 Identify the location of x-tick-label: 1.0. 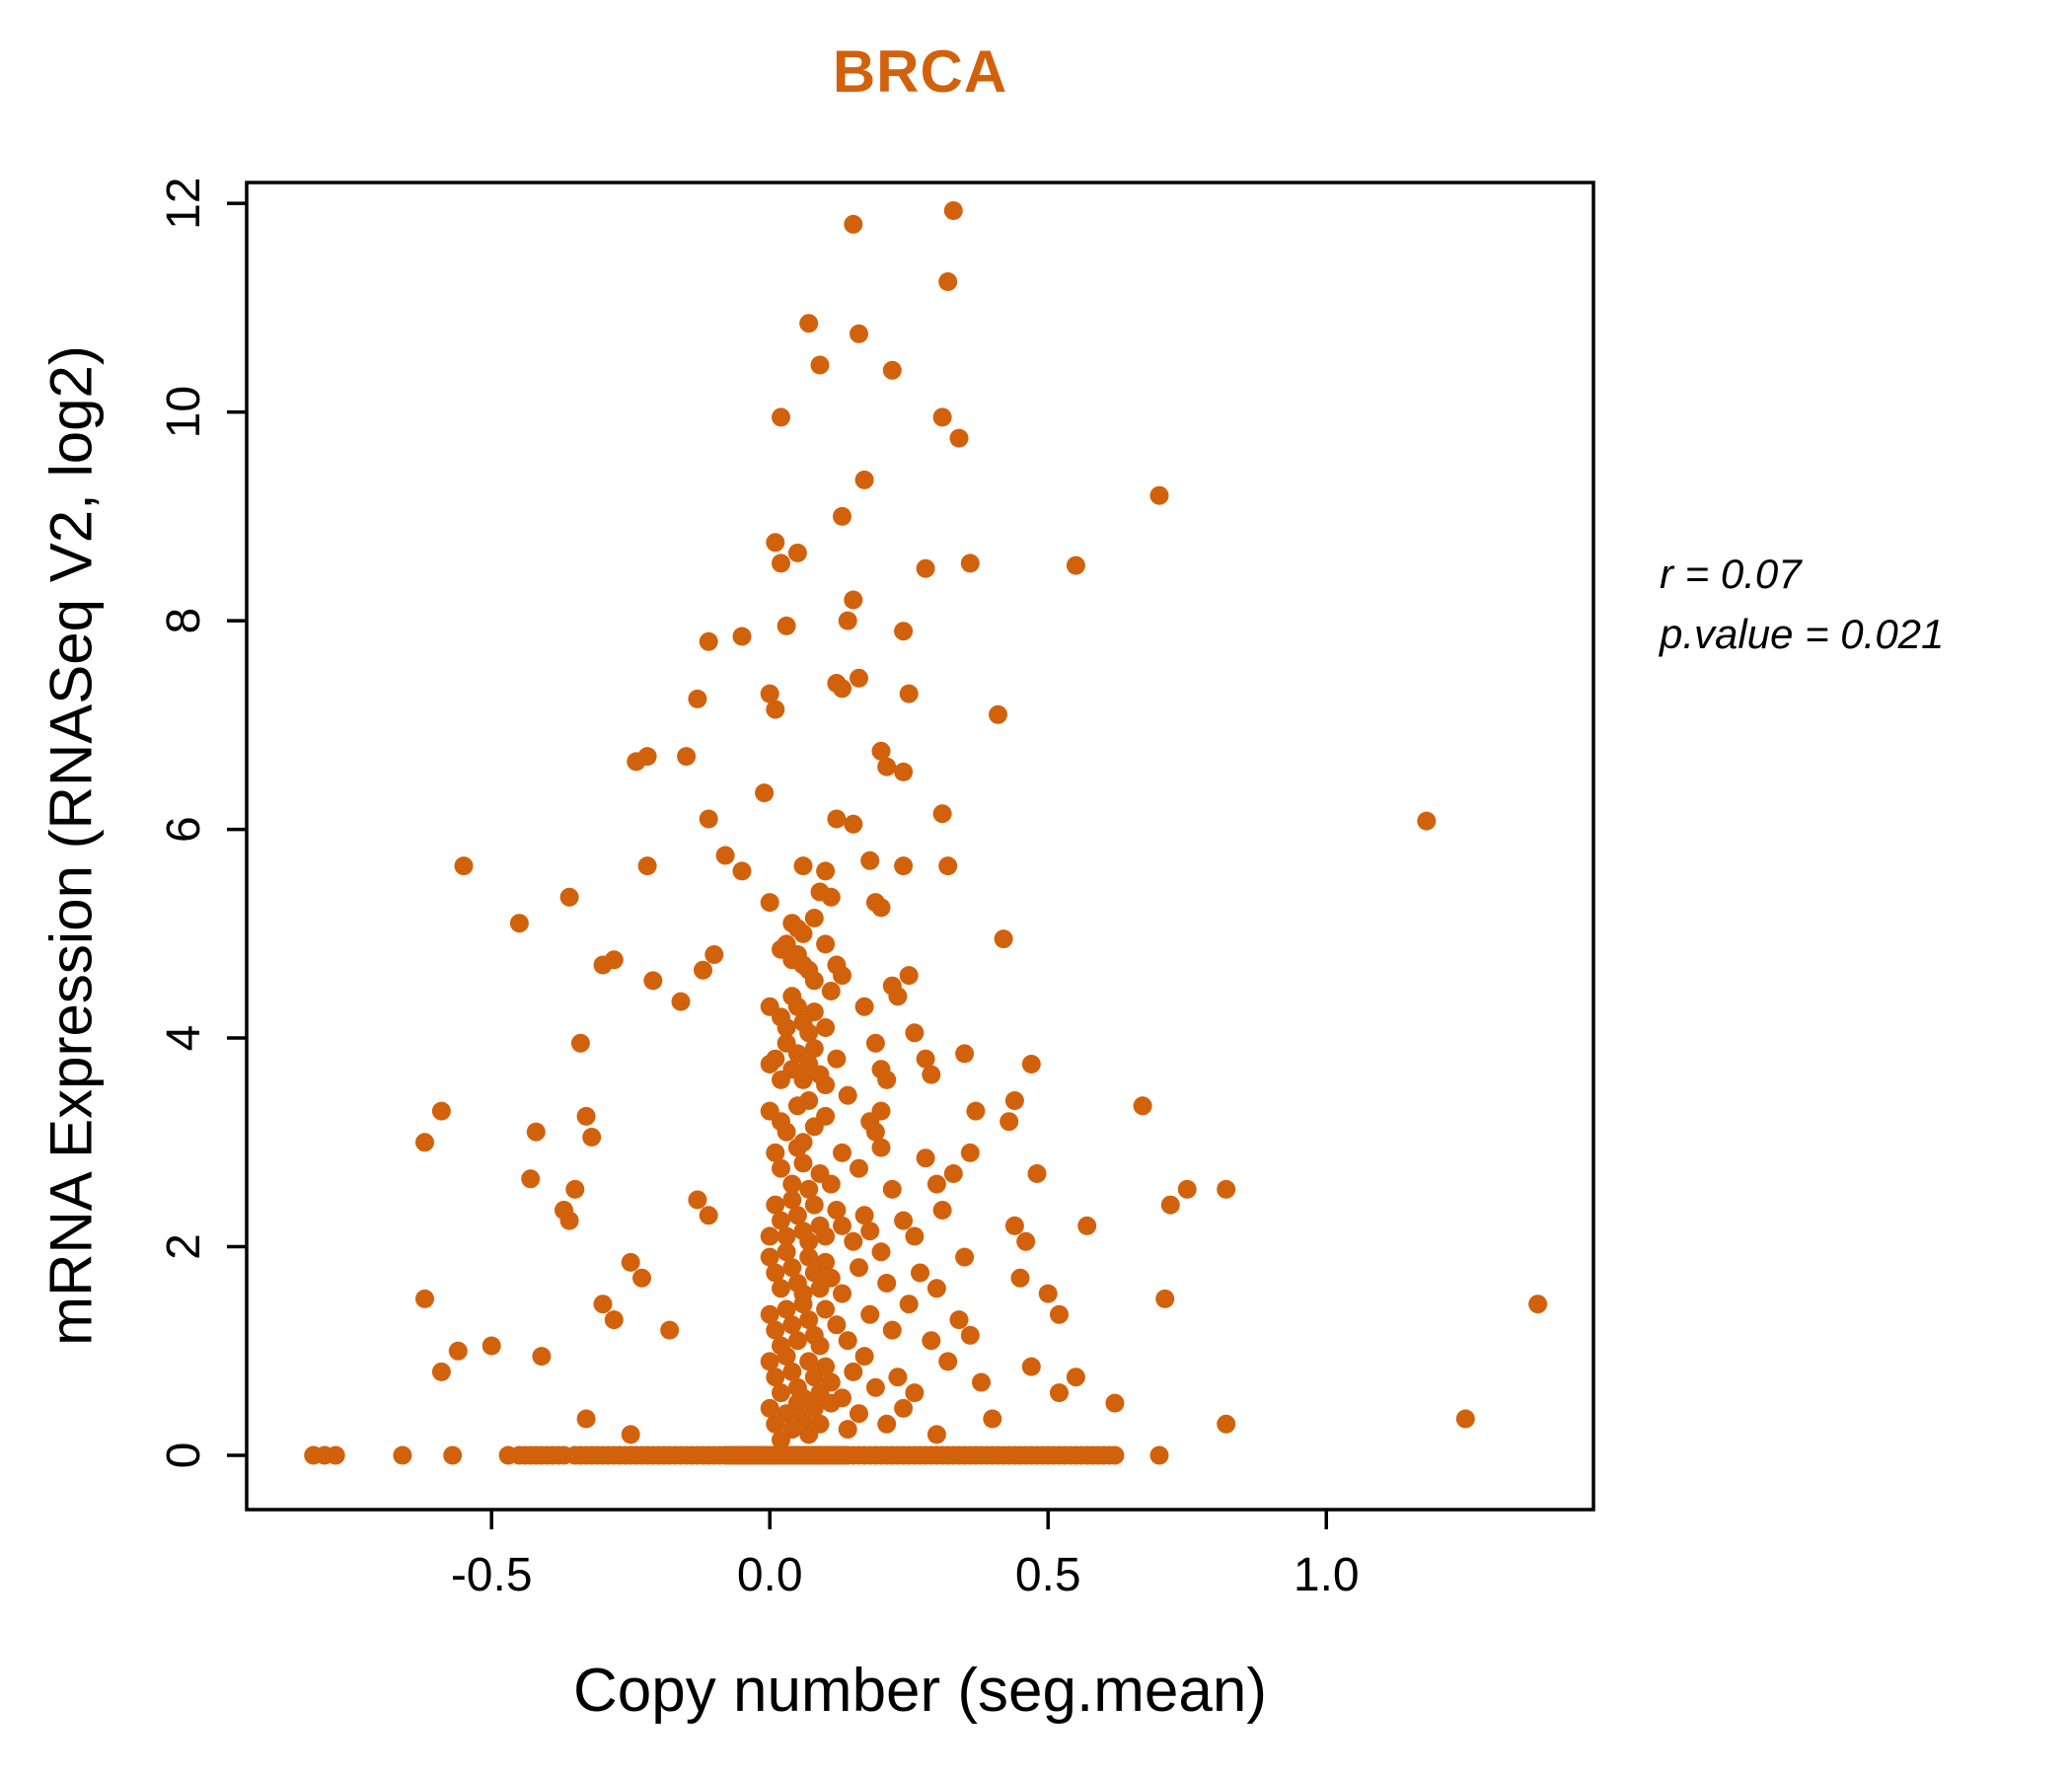
(1327, 1575).